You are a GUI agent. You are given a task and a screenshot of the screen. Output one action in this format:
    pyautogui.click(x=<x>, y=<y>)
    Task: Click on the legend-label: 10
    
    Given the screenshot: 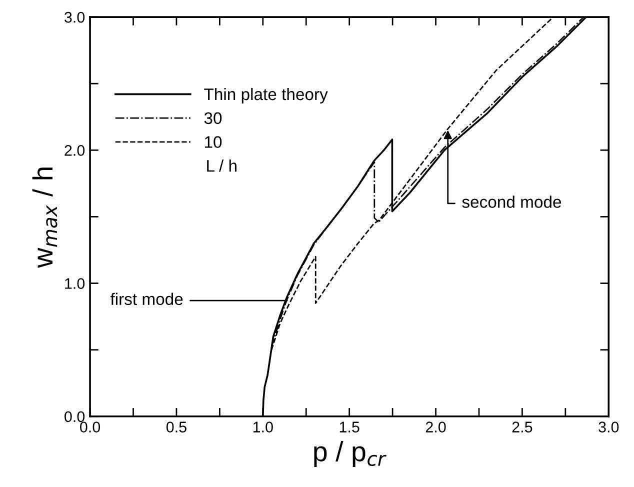 What is the action you would take?
    pyautogui.click(x=213, y=142)
    